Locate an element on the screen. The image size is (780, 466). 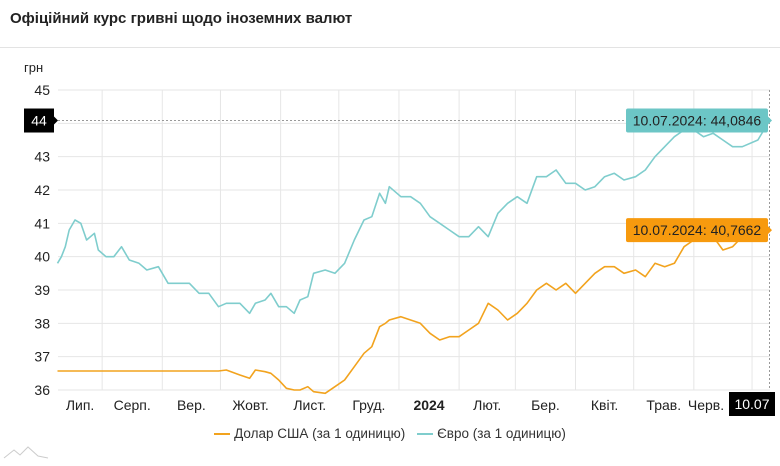
legend-item-usd: Долар США (за 1 одиницю) is located at coordinates (309, 433).